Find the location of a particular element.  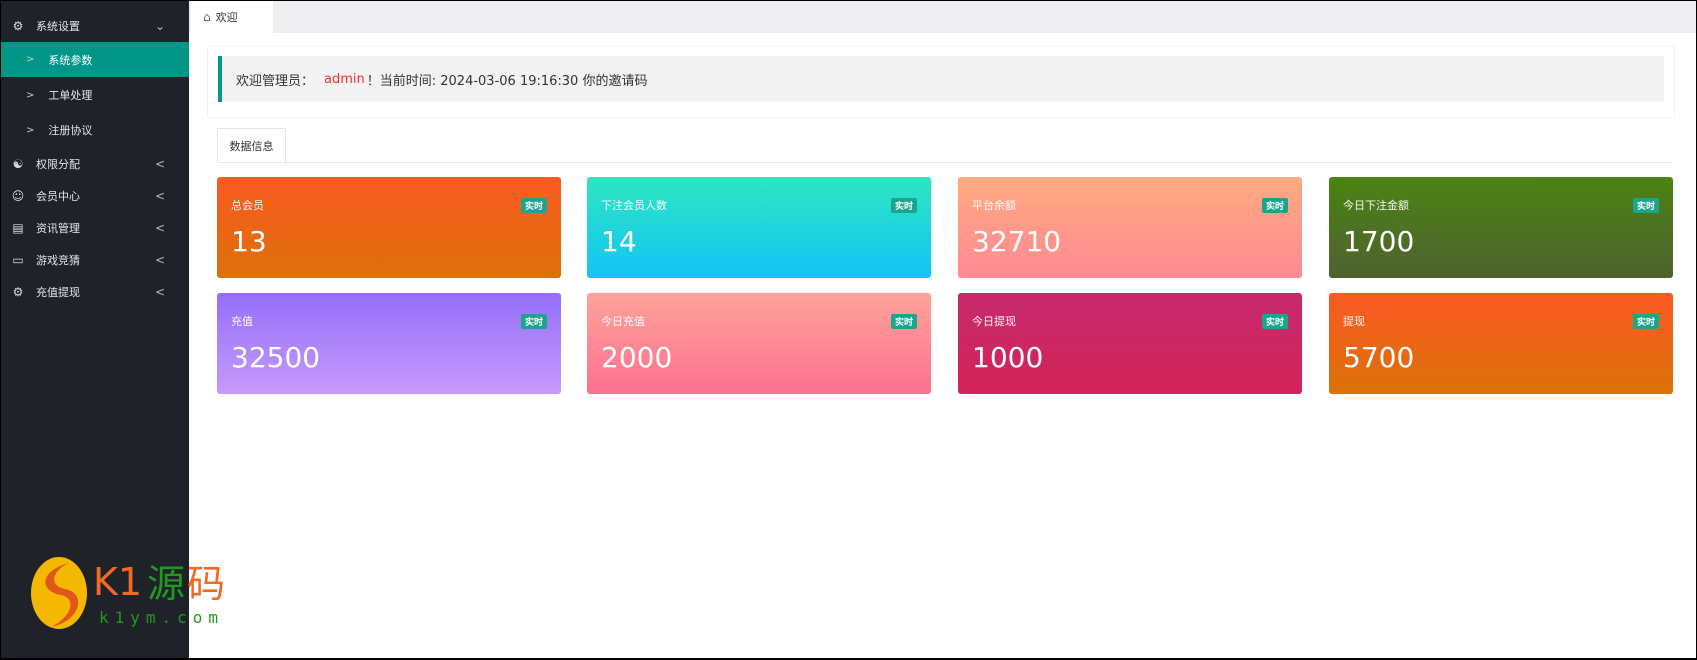

stat-value: 32710 is located at coordinates (1017, 241).